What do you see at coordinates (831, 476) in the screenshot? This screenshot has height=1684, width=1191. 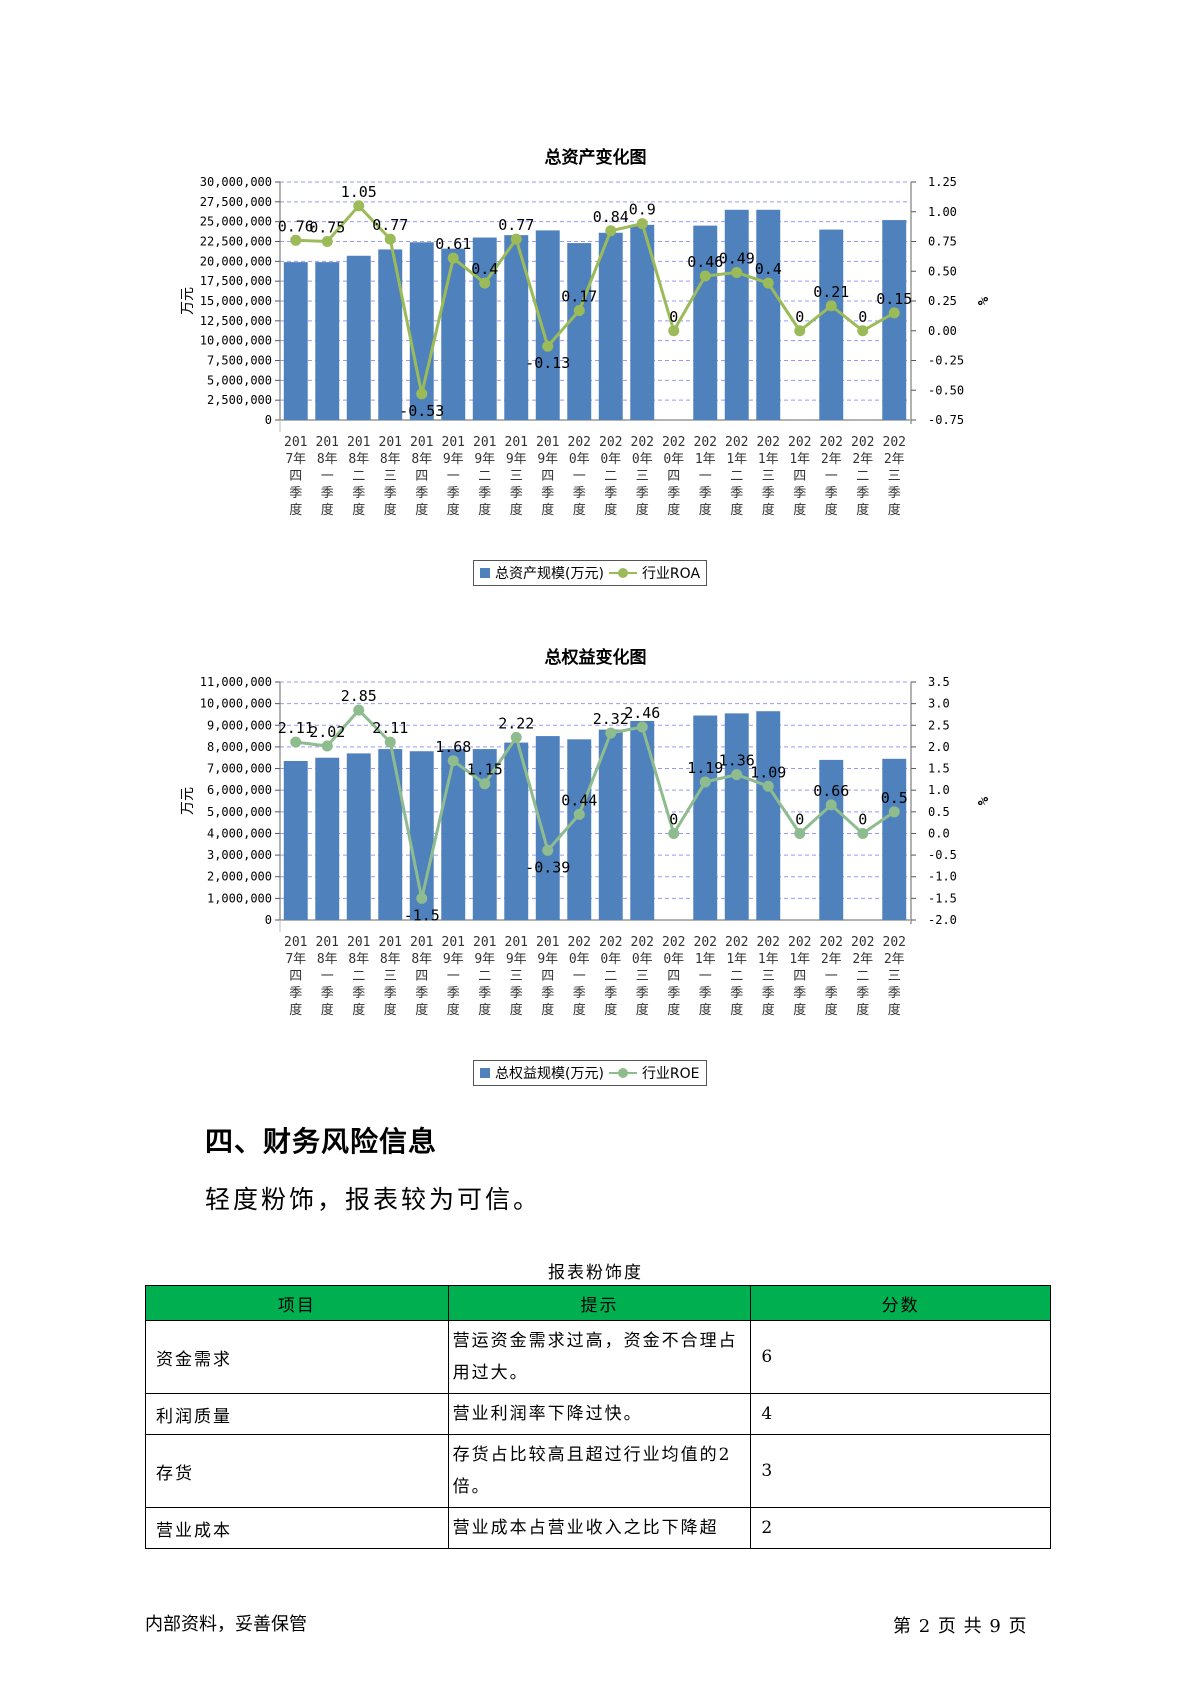 I see `x-tick-label: 202 2年一季度` at bounding box center [831, 476].